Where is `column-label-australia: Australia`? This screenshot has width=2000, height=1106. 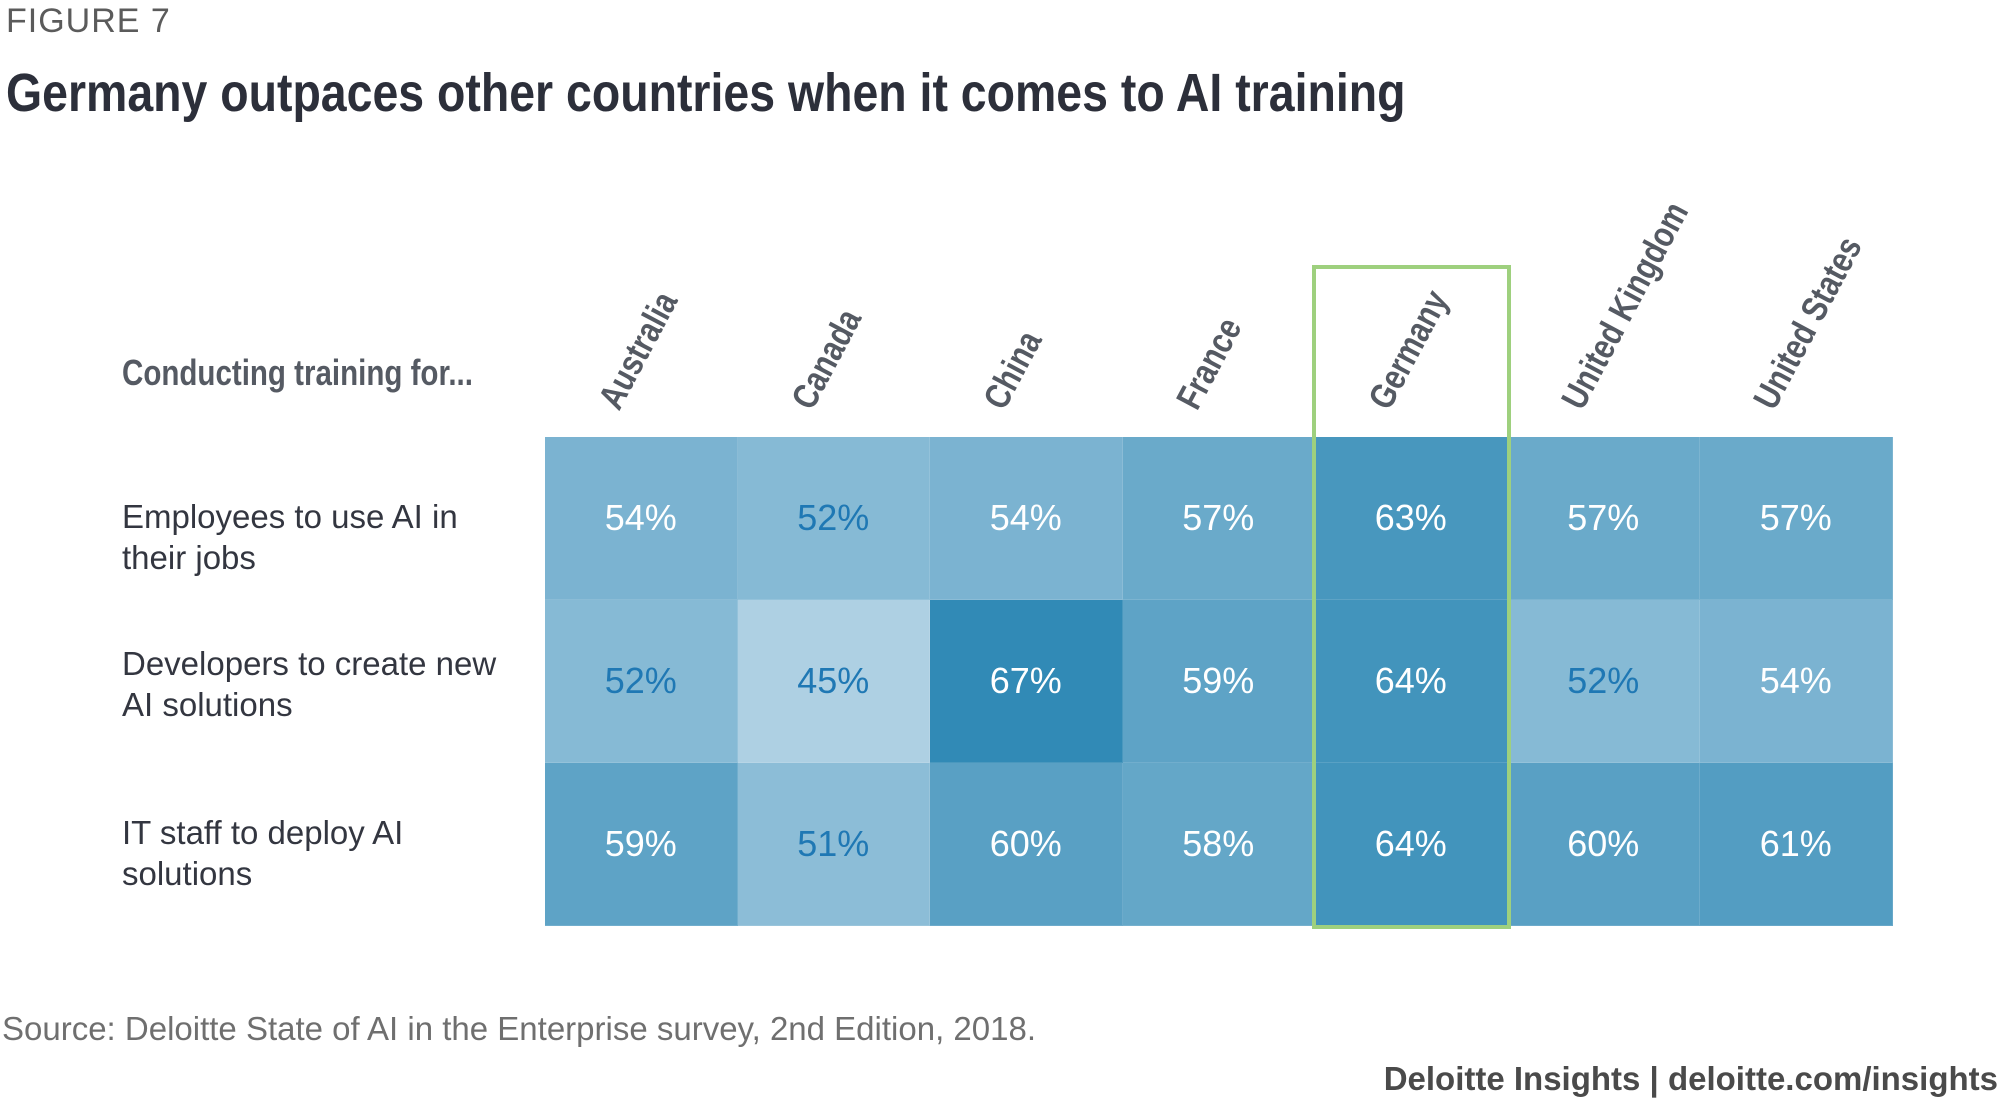 column-label-australia: Australia is located at coordinates (637, 350).